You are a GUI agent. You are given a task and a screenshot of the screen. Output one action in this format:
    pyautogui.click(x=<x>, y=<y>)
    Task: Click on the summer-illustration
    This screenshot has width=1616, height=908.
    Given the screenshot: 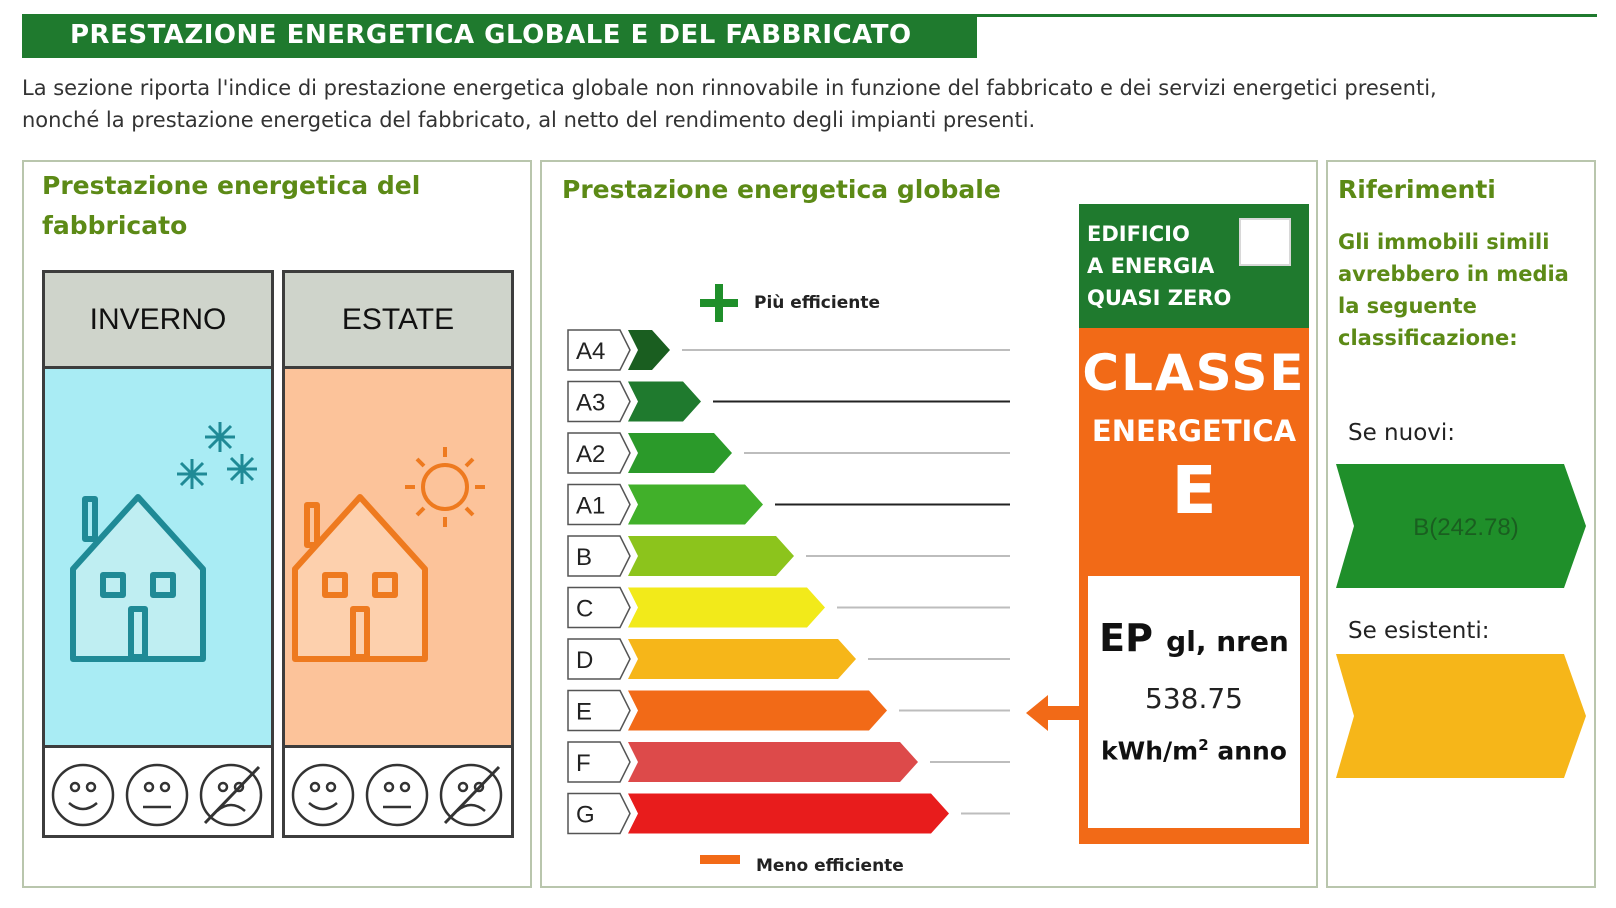 What is the action you would take?
    pyautogui.click(x=398, y=558)
    